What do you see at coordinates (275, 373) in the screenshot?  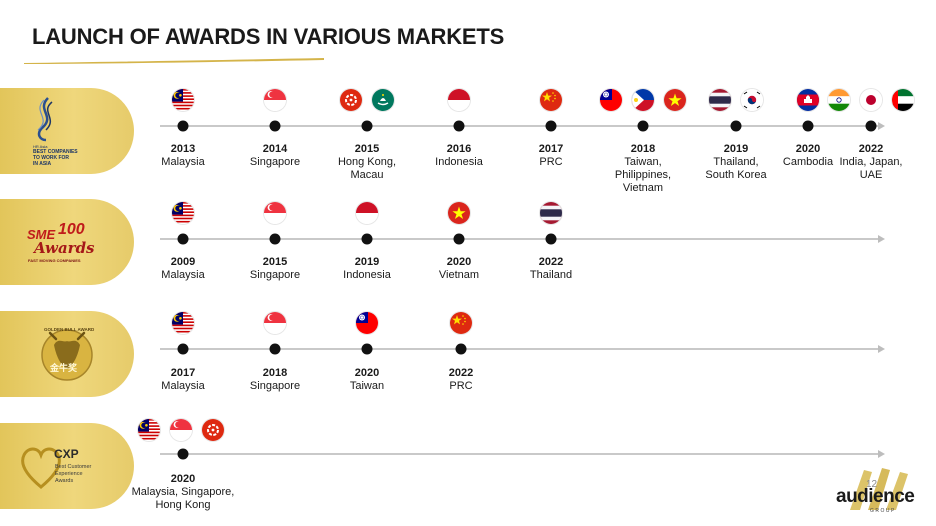 I see `milestone-year: 2018` at bounding box center [275, 373].